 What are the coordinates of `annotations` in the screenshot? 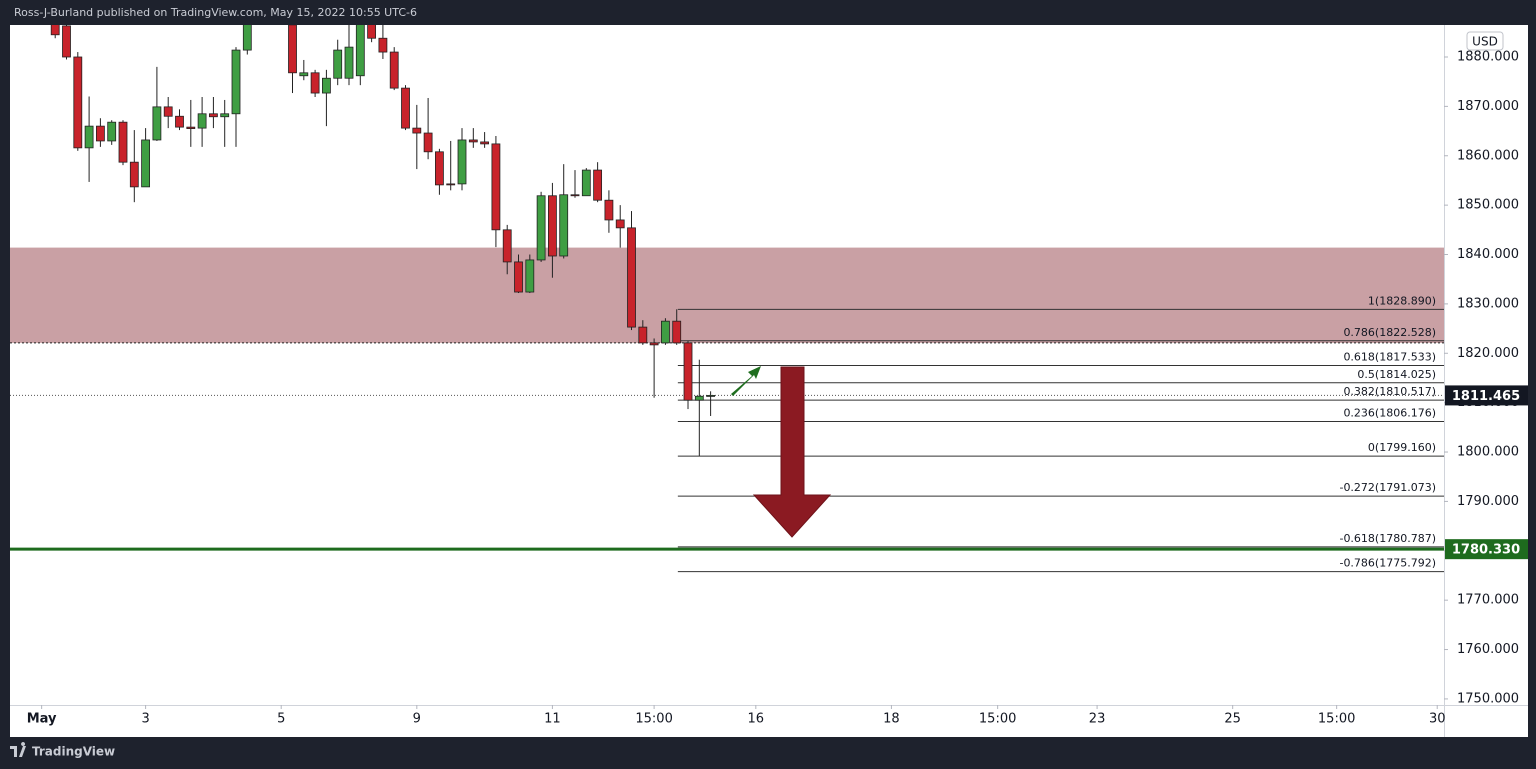 It's located at (781, 452).